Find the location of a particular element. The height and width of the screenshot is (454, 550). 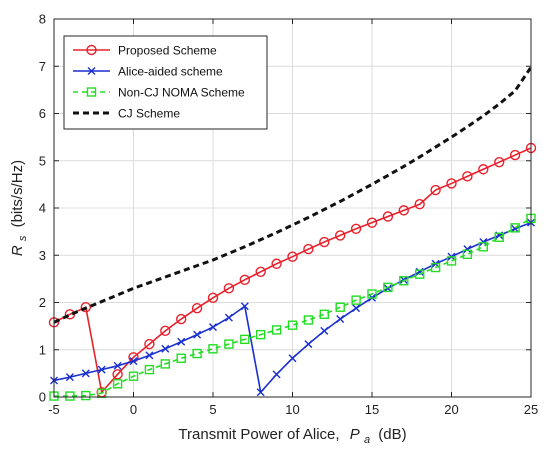

x-axis-label-sub: a is located at coordinates (367, 440).